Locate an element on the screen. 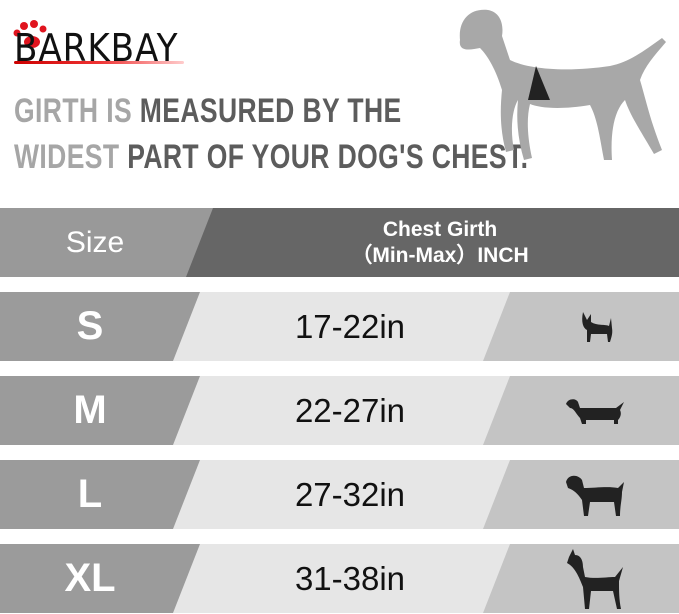 This screenshot has width=679, height=614. headline-line-2: WIDEST PART OF YOUR DOG'S CHEST. is located at coordinates (271, 157).